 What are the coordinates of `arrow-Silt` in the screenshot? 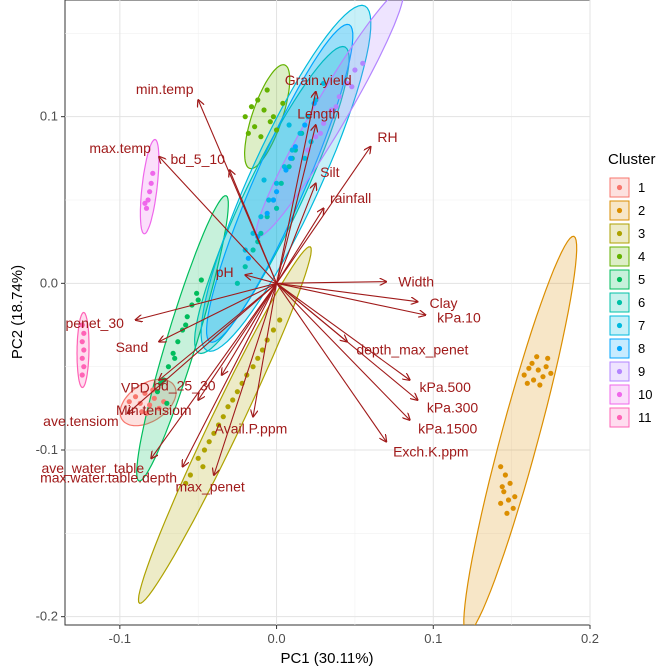 It's located at (296, 233).